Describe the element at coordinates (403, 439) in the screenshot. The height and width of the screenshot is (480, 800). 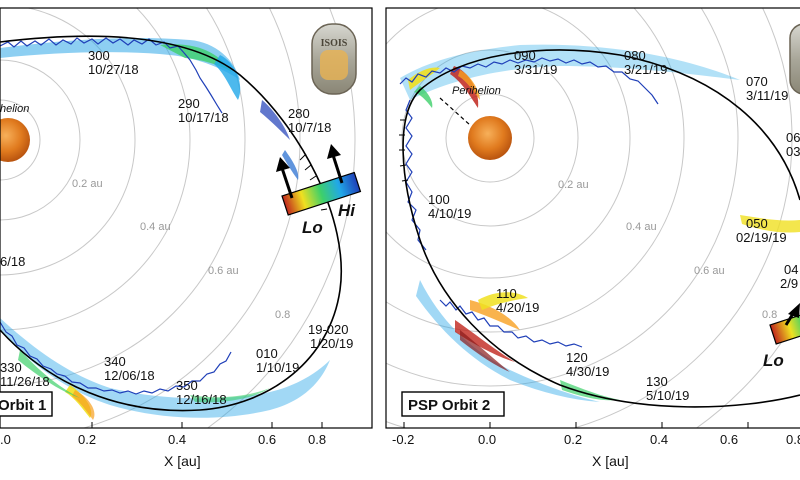
I see `x-tick-label: -0.2` at that location.